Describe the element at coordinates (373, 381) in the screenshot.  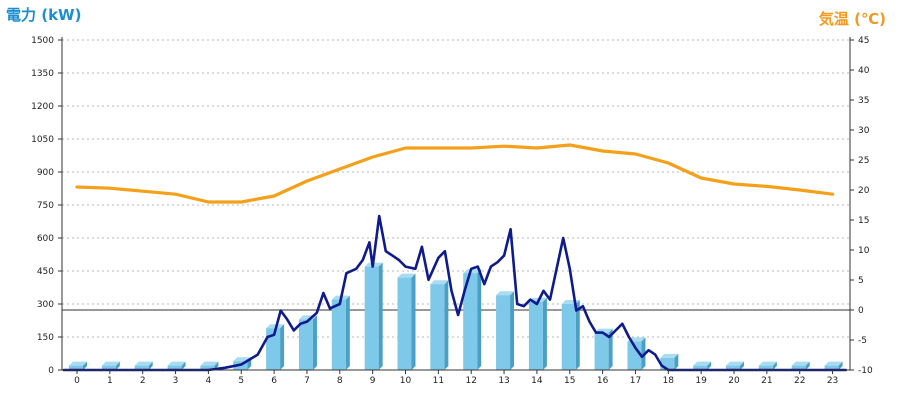
I see `x-tick-label: 9` at that location.